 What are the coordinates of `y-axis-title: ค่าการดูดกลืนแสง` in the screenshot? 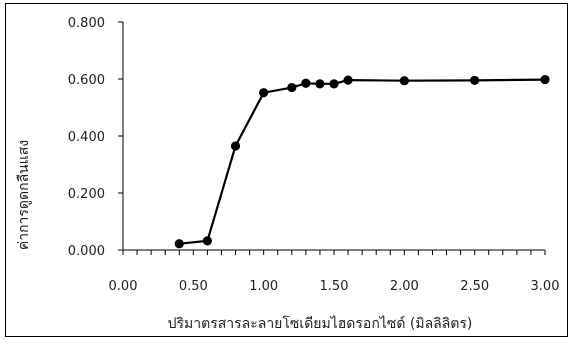 It's located at (24, 195).